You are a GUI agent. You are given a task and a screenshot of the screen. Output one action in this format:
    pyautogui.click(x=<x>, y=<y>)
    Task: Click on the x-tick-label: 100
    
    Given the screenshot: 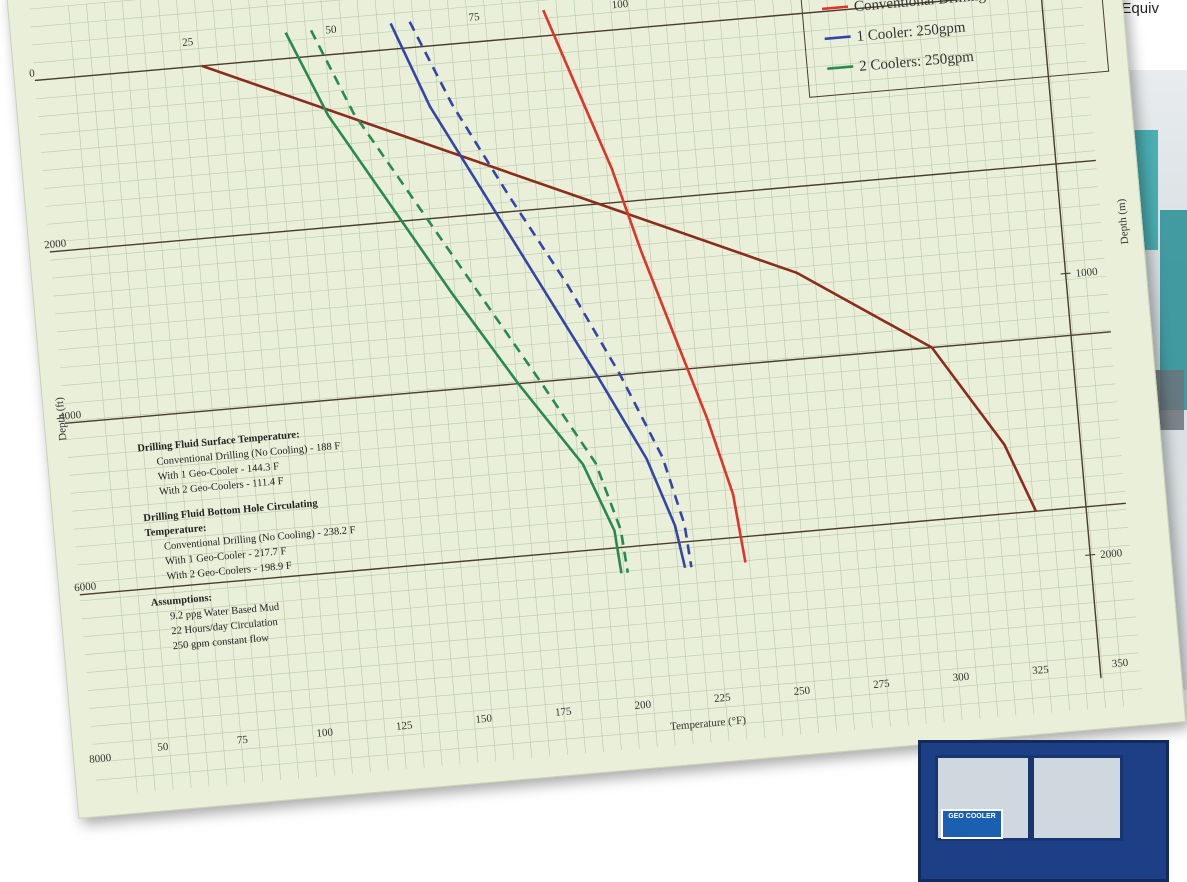 What is the action you would take?
    pyautogui.click(x=325, y=732)
    